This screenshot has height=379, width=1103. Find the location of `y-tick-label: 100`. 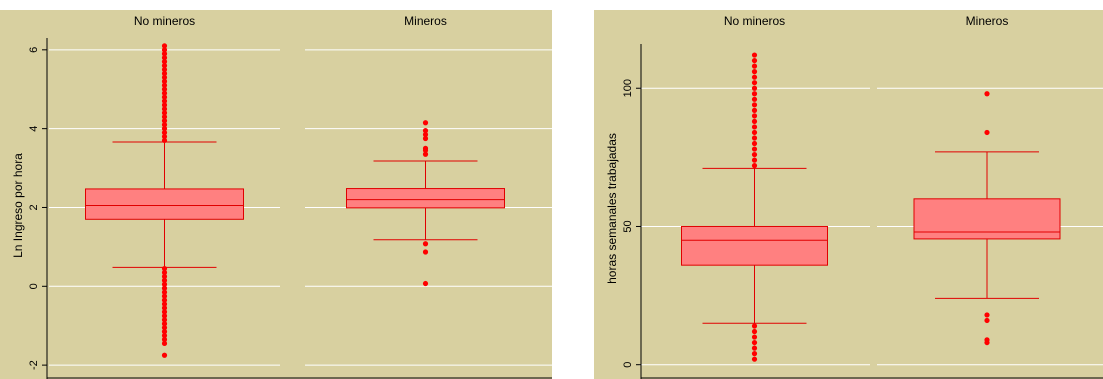

y-tick-label: 100 is located at coordinates (628, 88).